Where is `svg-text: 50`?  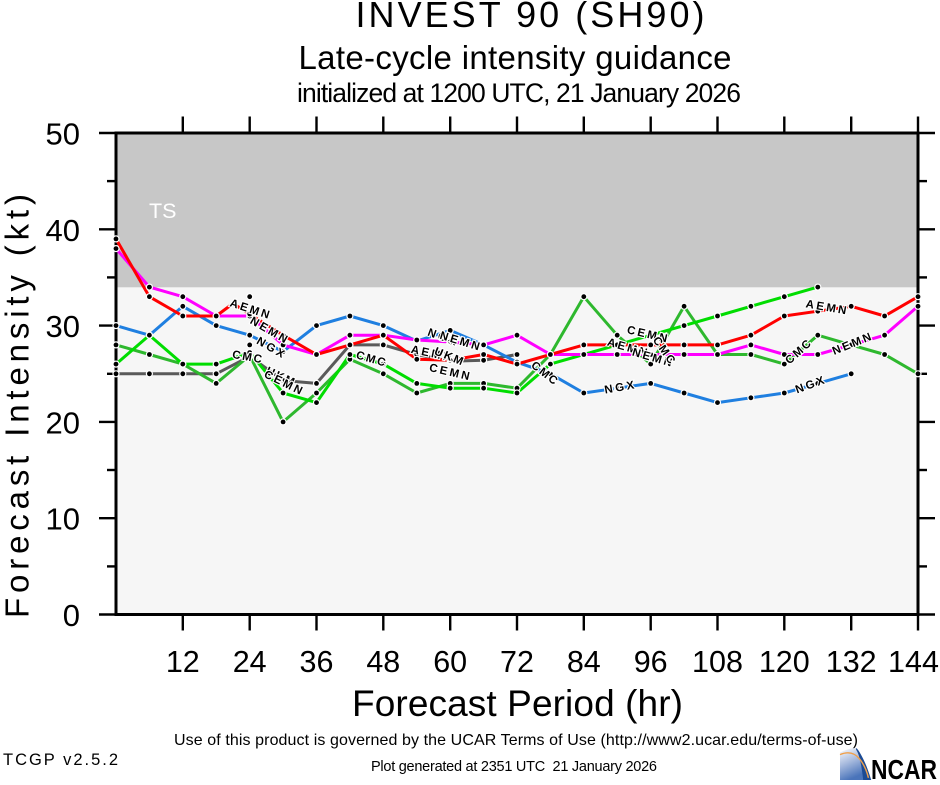
svg-text: 50 is located at coordinates (63, 134).